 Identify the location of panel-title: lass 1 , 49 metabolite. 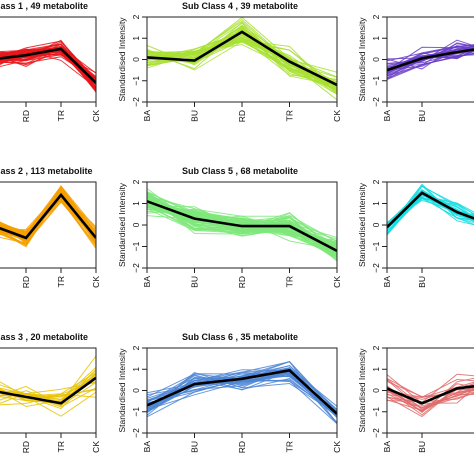
(44, 6).